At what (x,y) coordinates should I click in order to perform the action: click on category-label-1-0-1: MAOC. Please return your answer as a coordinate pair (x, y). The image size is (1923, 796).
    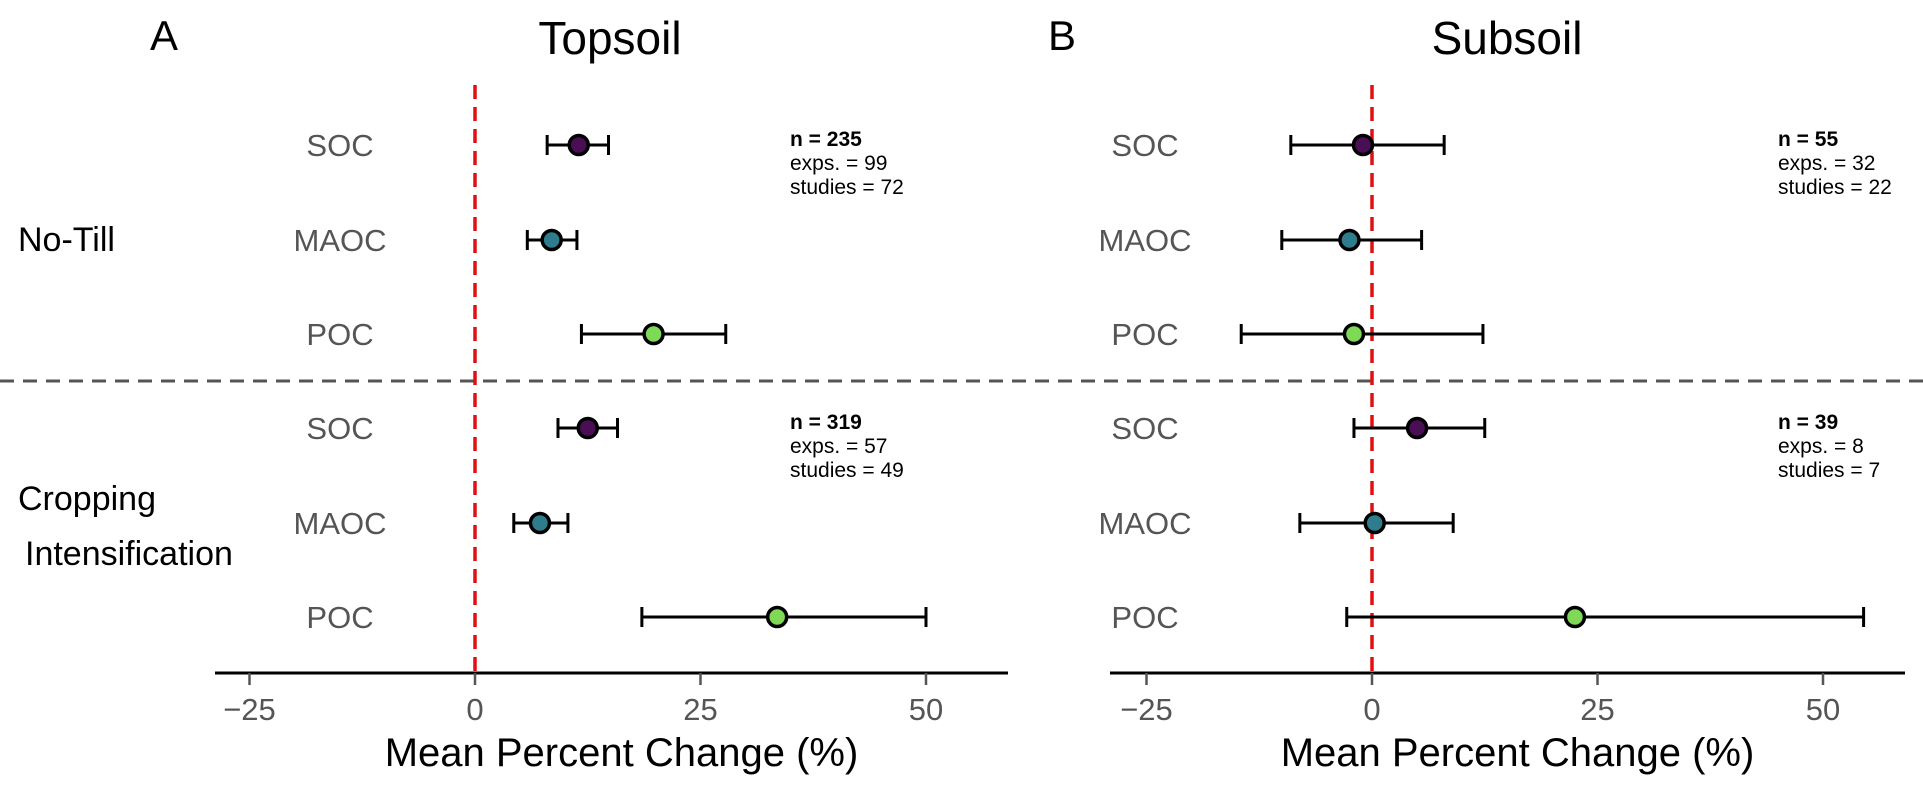
    Looking at the image, I should click on (1145, 240).